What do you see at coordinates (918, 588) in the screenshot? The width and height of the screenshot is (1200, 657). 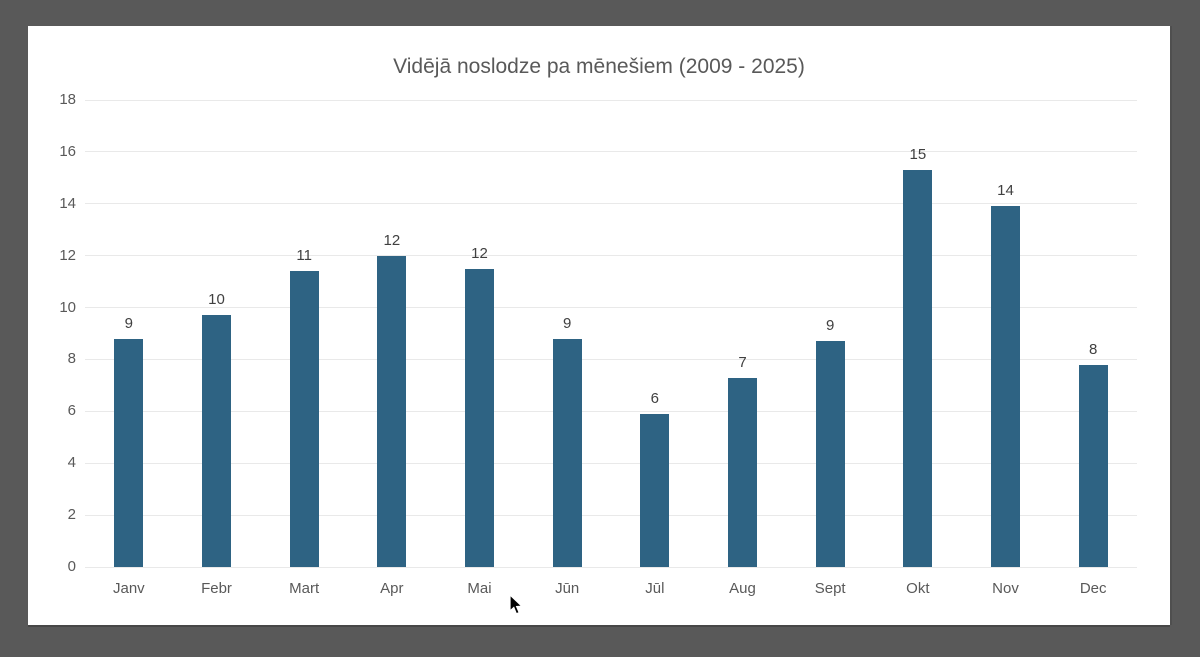 I see `x-tick-label: Okt` at bounding box center [918, 588].